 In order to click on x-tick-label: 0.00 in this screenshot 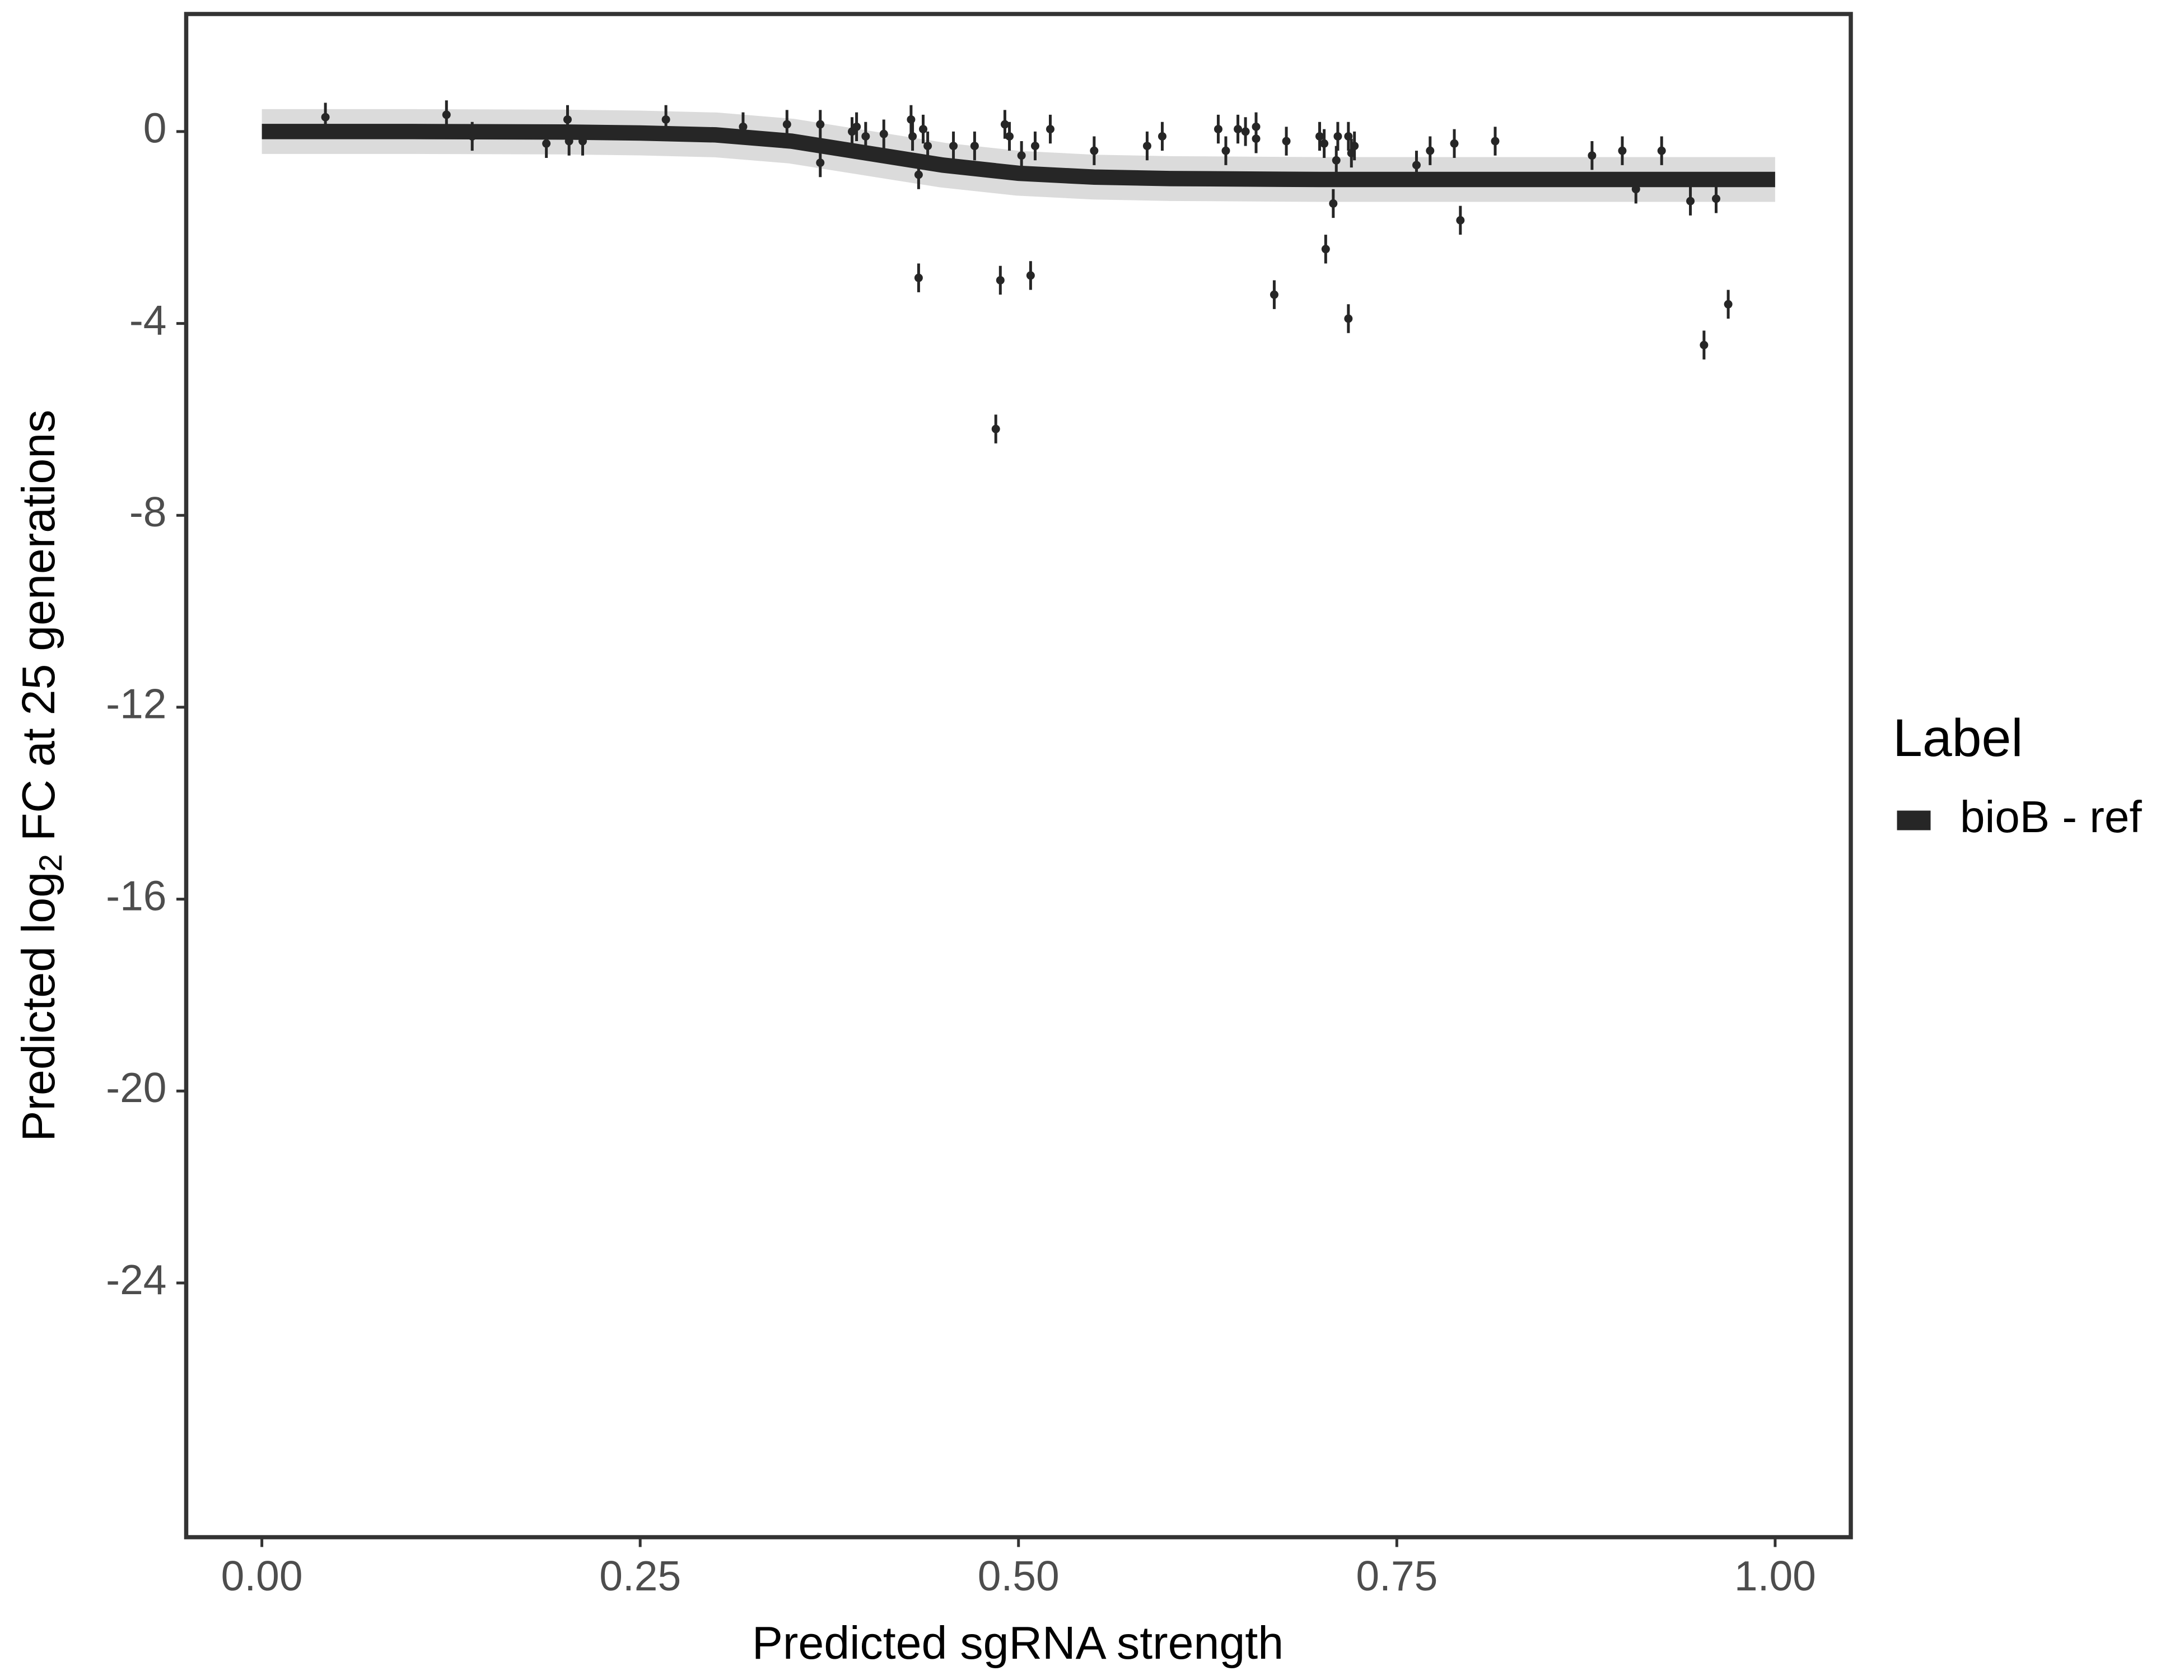, I will do `click(262, 1576)`.